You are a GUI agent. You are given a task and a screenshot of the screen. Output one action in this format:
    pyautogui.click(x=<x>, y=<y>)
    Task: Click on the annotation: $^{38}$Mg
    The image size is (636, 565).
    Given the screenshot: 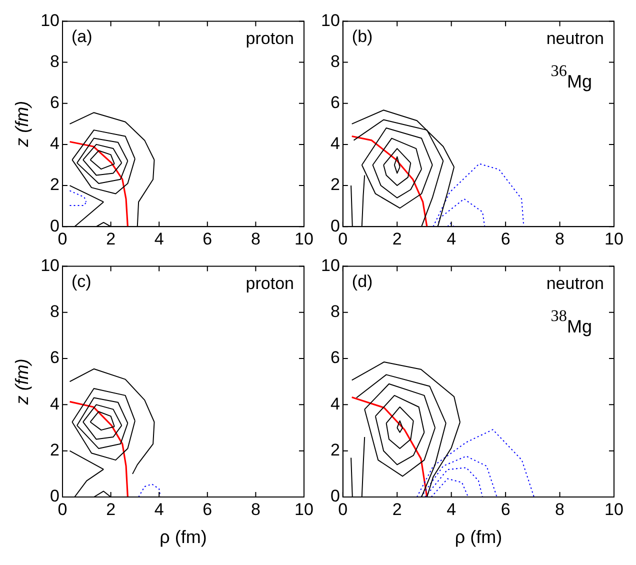 What is the action you would take?
    pyautogui.click(x=571, y=322)
    